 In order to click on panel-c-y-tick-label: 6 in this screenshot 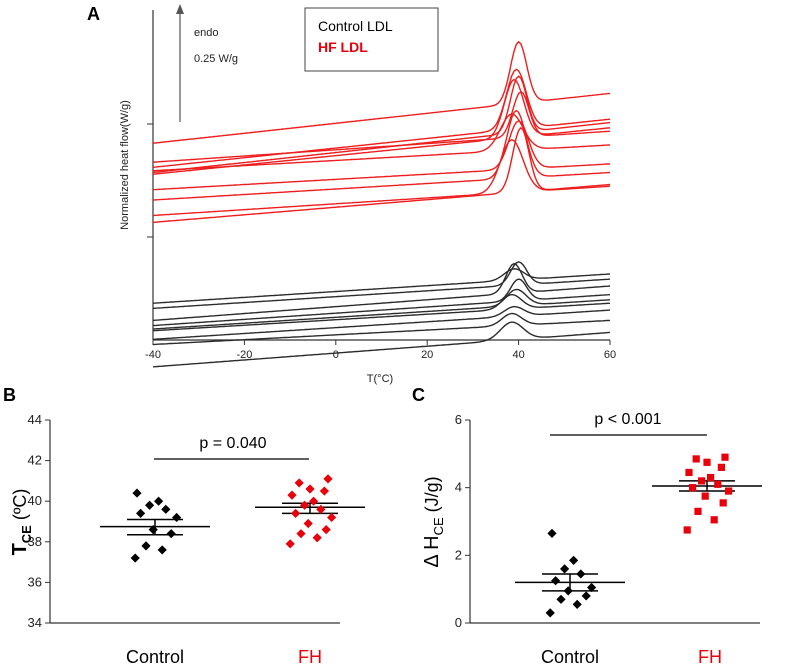, I will do `click(458, 419)`.